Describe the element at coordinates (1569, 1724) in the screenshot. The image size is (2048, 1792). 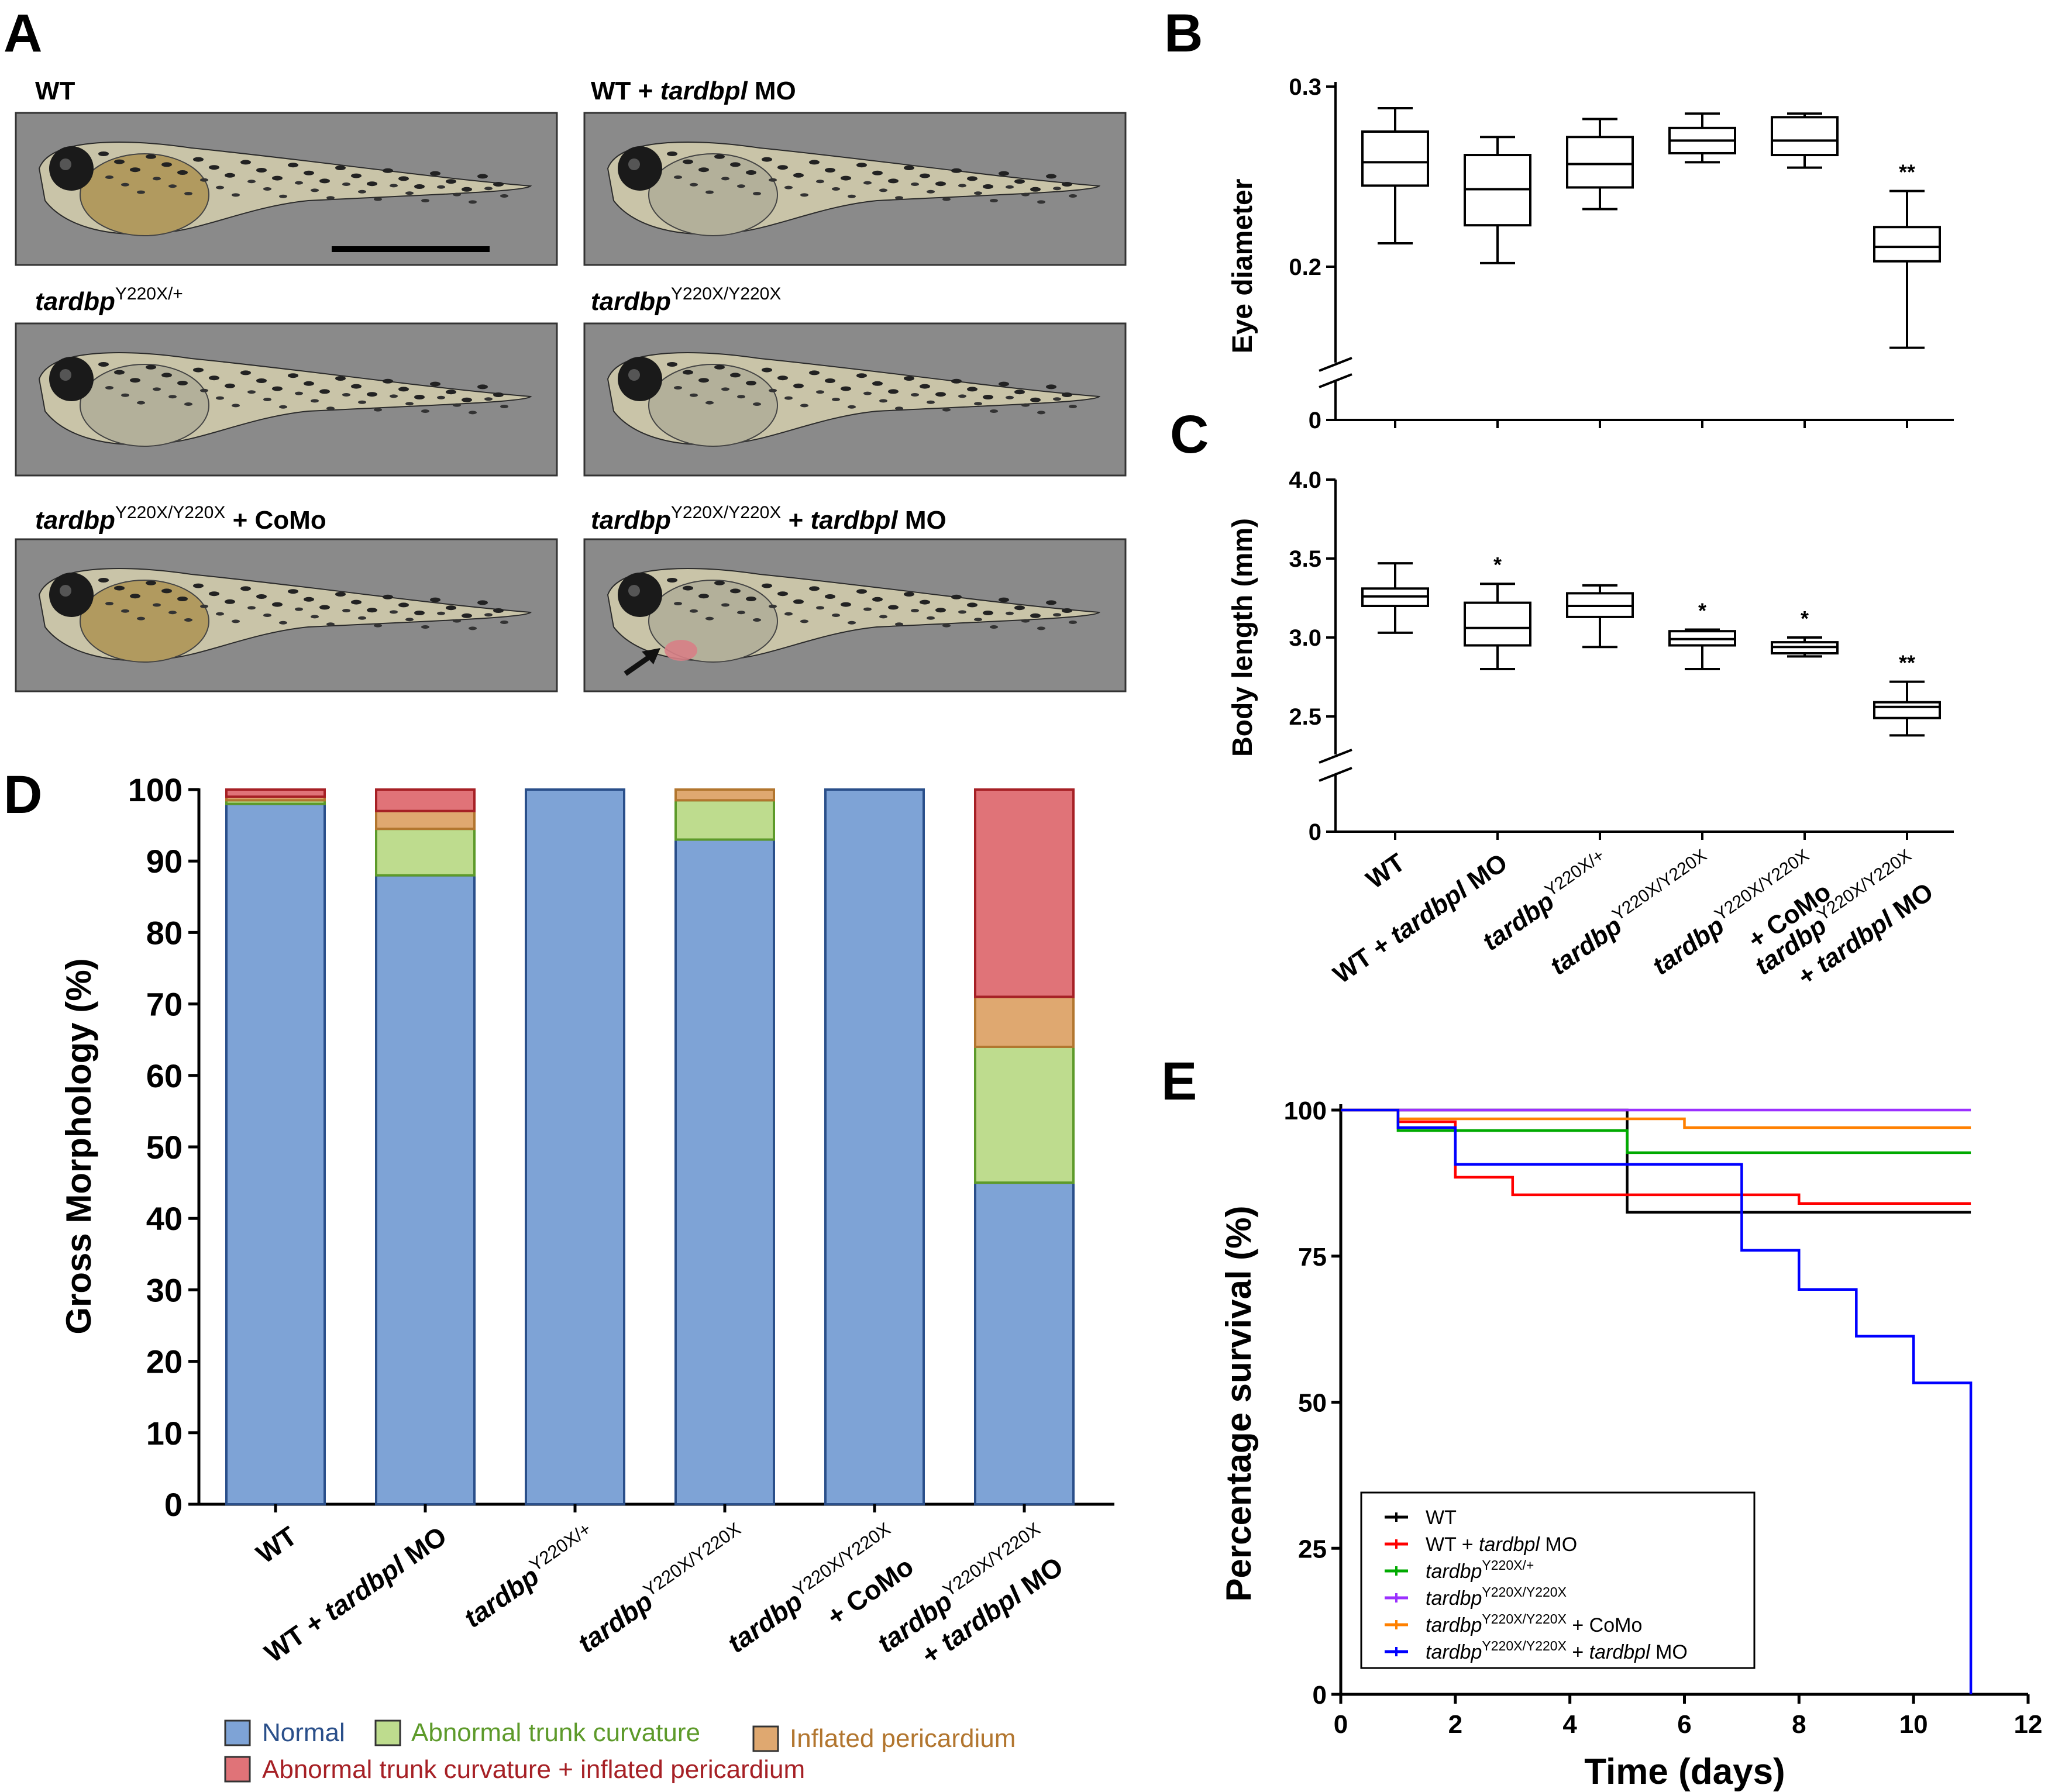
I see `x-tick-label: 4` at that location.